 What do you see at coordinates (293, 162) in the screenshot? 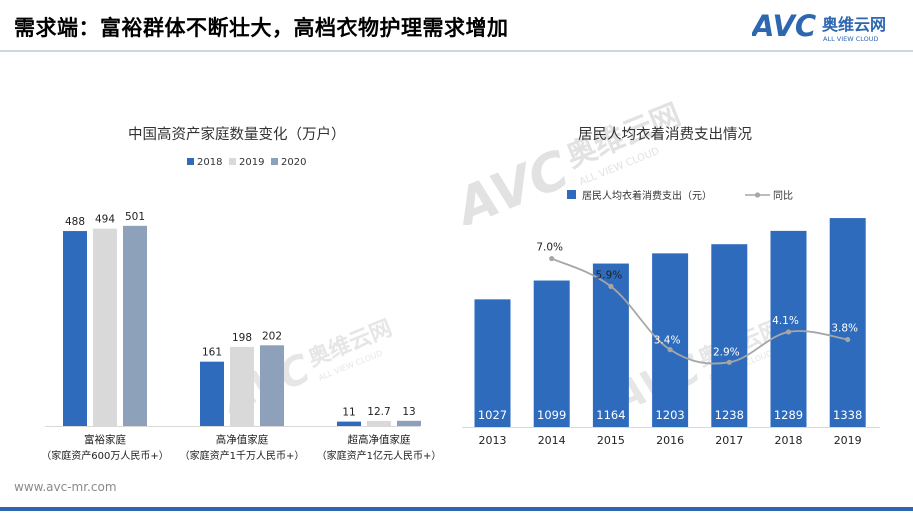
I see `legend-label-2020: 2020` at bounding box center [293, 162].